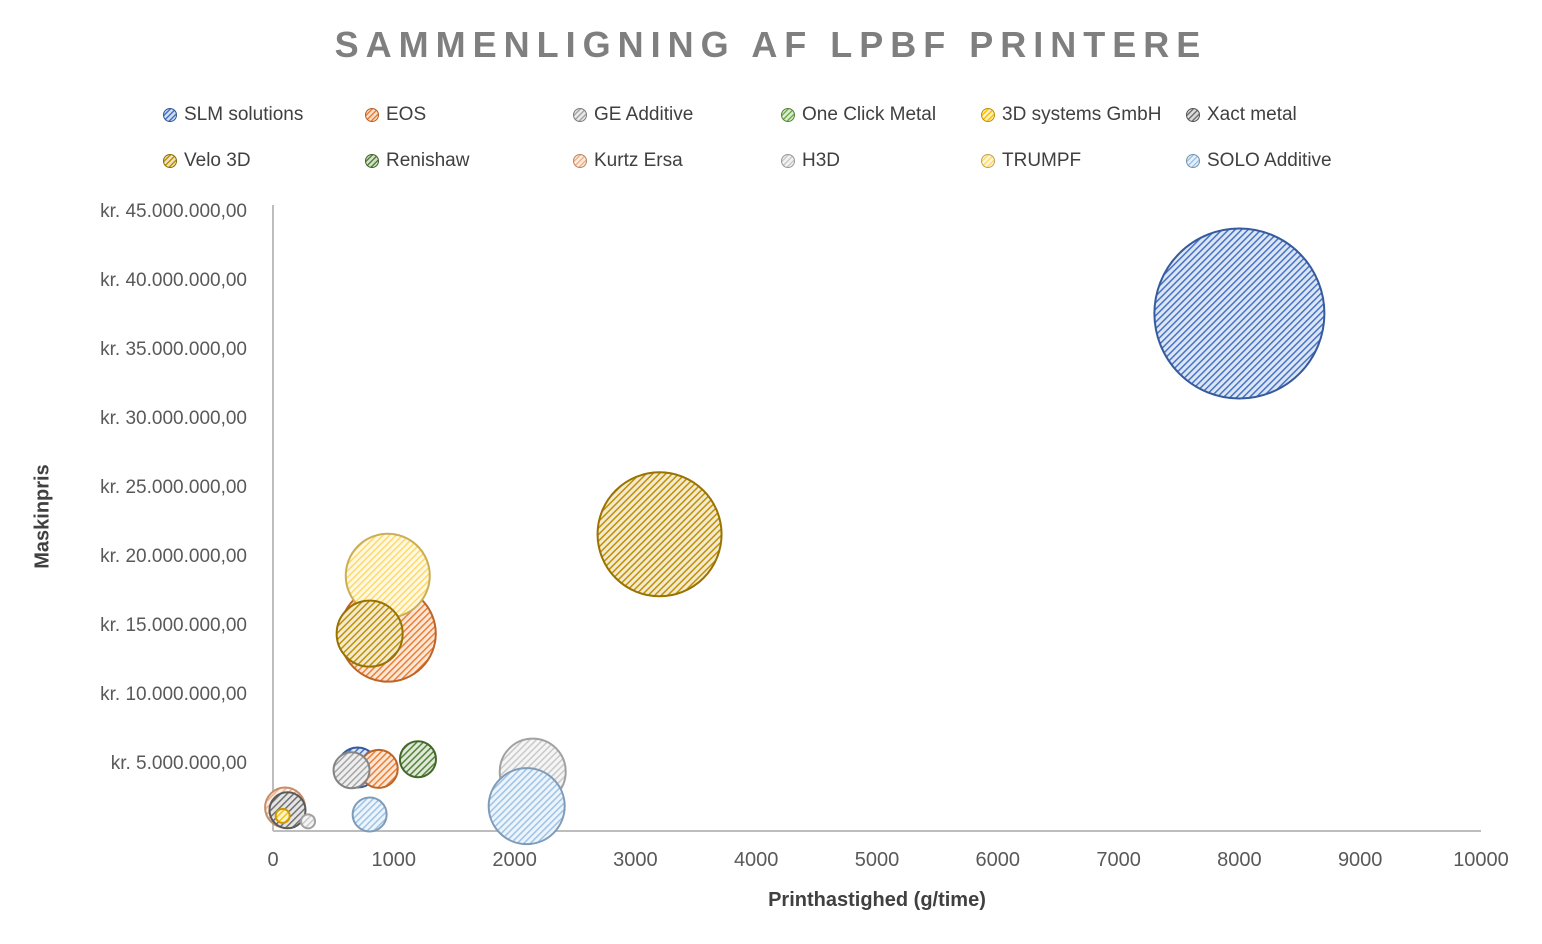  What do you see at coordinates (514, 860) in the screenshot?
I see `x-tick-label: 2000` at bounding box center [514, 860].